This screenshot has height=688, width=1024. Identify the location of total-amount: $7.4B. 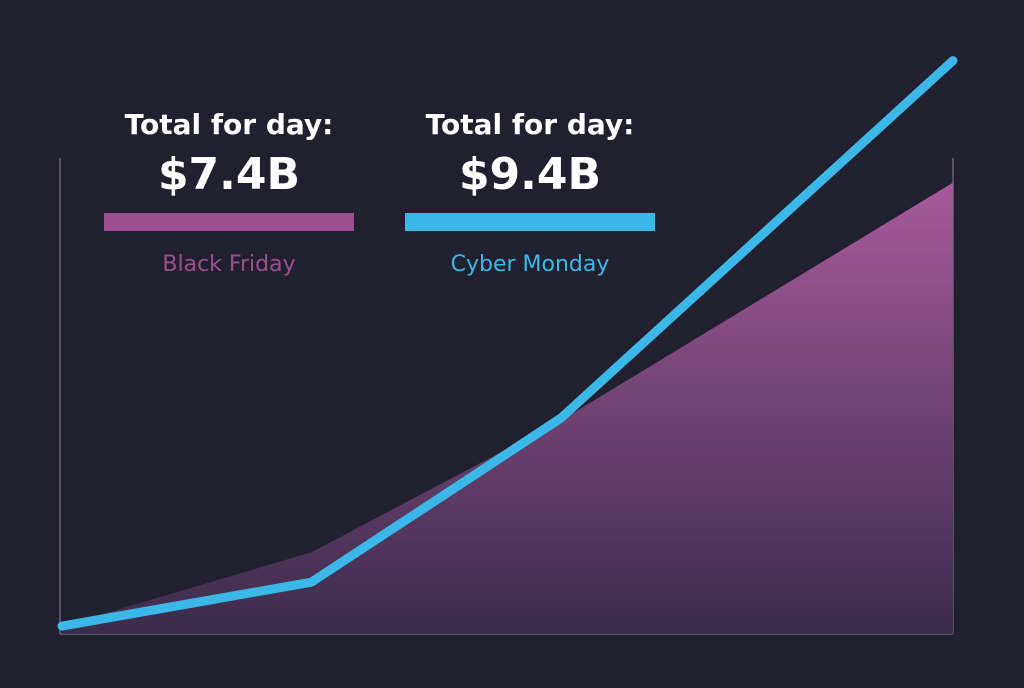
(229, 174).